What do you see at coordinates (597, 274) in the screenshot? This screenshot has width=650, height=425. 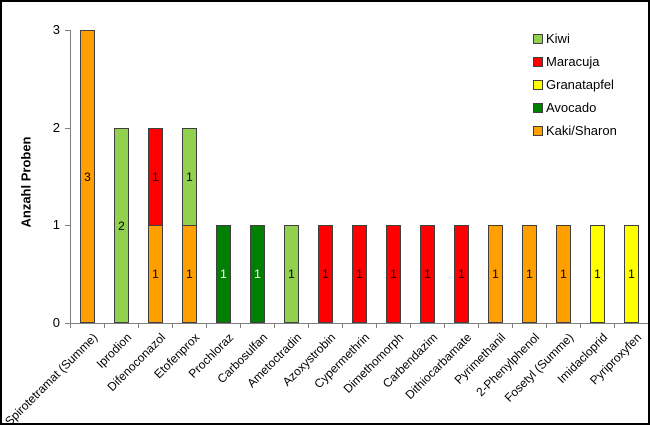 I see `bar-segment-imidacloprid: 1` at bounding box center [597, 274].